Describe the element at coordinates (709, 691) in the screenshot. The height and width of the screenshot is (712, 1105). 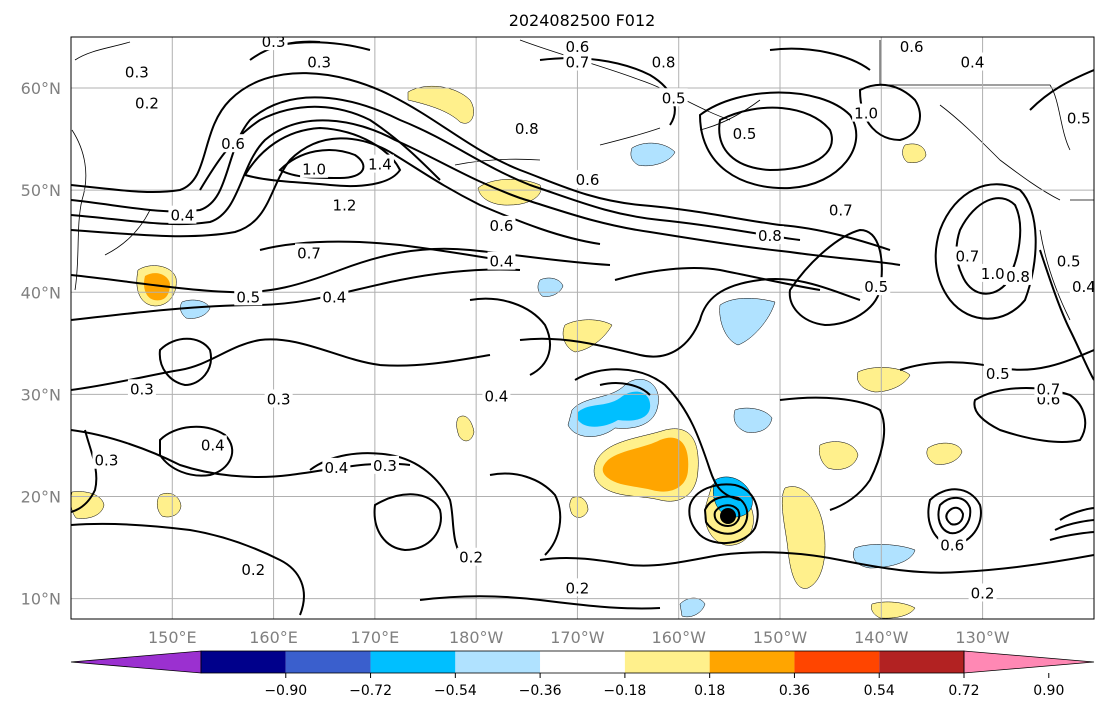
I see `colorbar-tick-label: 0.18` at that location.